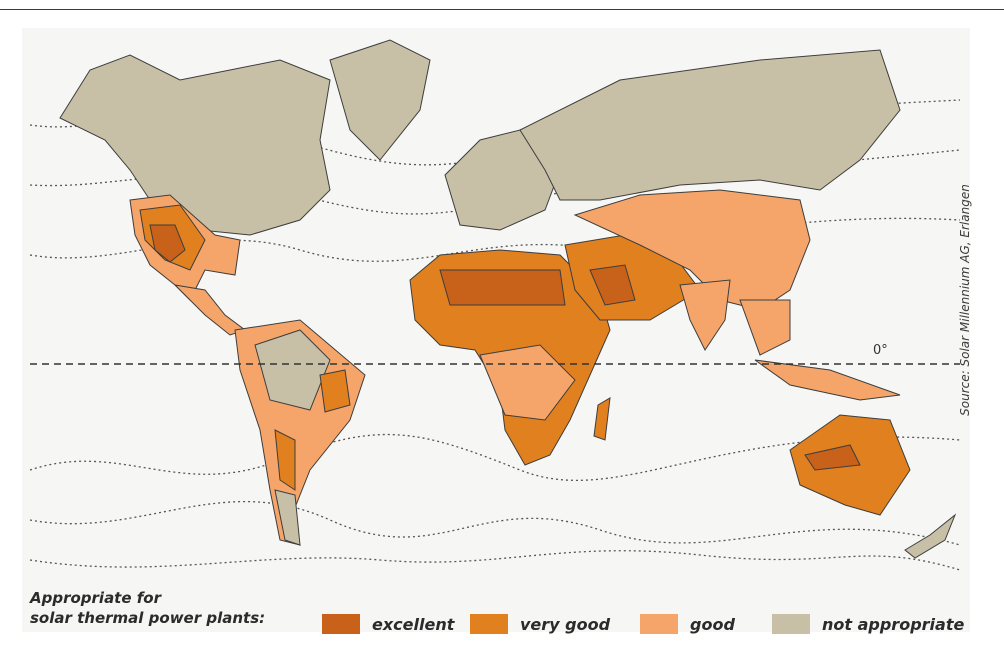 This screenshot has width=1004, height=646. What do you see at coordinates (95, 598) in the screenshot?
I see `legend-title-line1: Appropriate for` at bounding box center [95, 598].